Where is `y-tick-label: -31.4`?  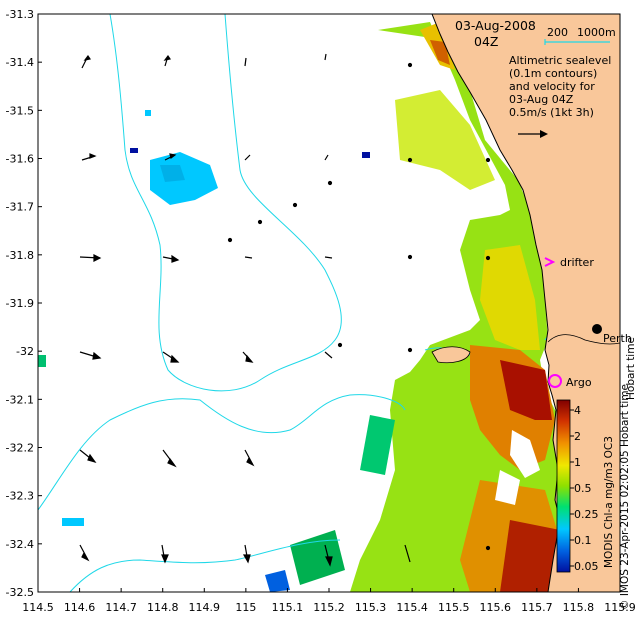
y-tick-label: -31.4 is located at coordinates (20, 62).